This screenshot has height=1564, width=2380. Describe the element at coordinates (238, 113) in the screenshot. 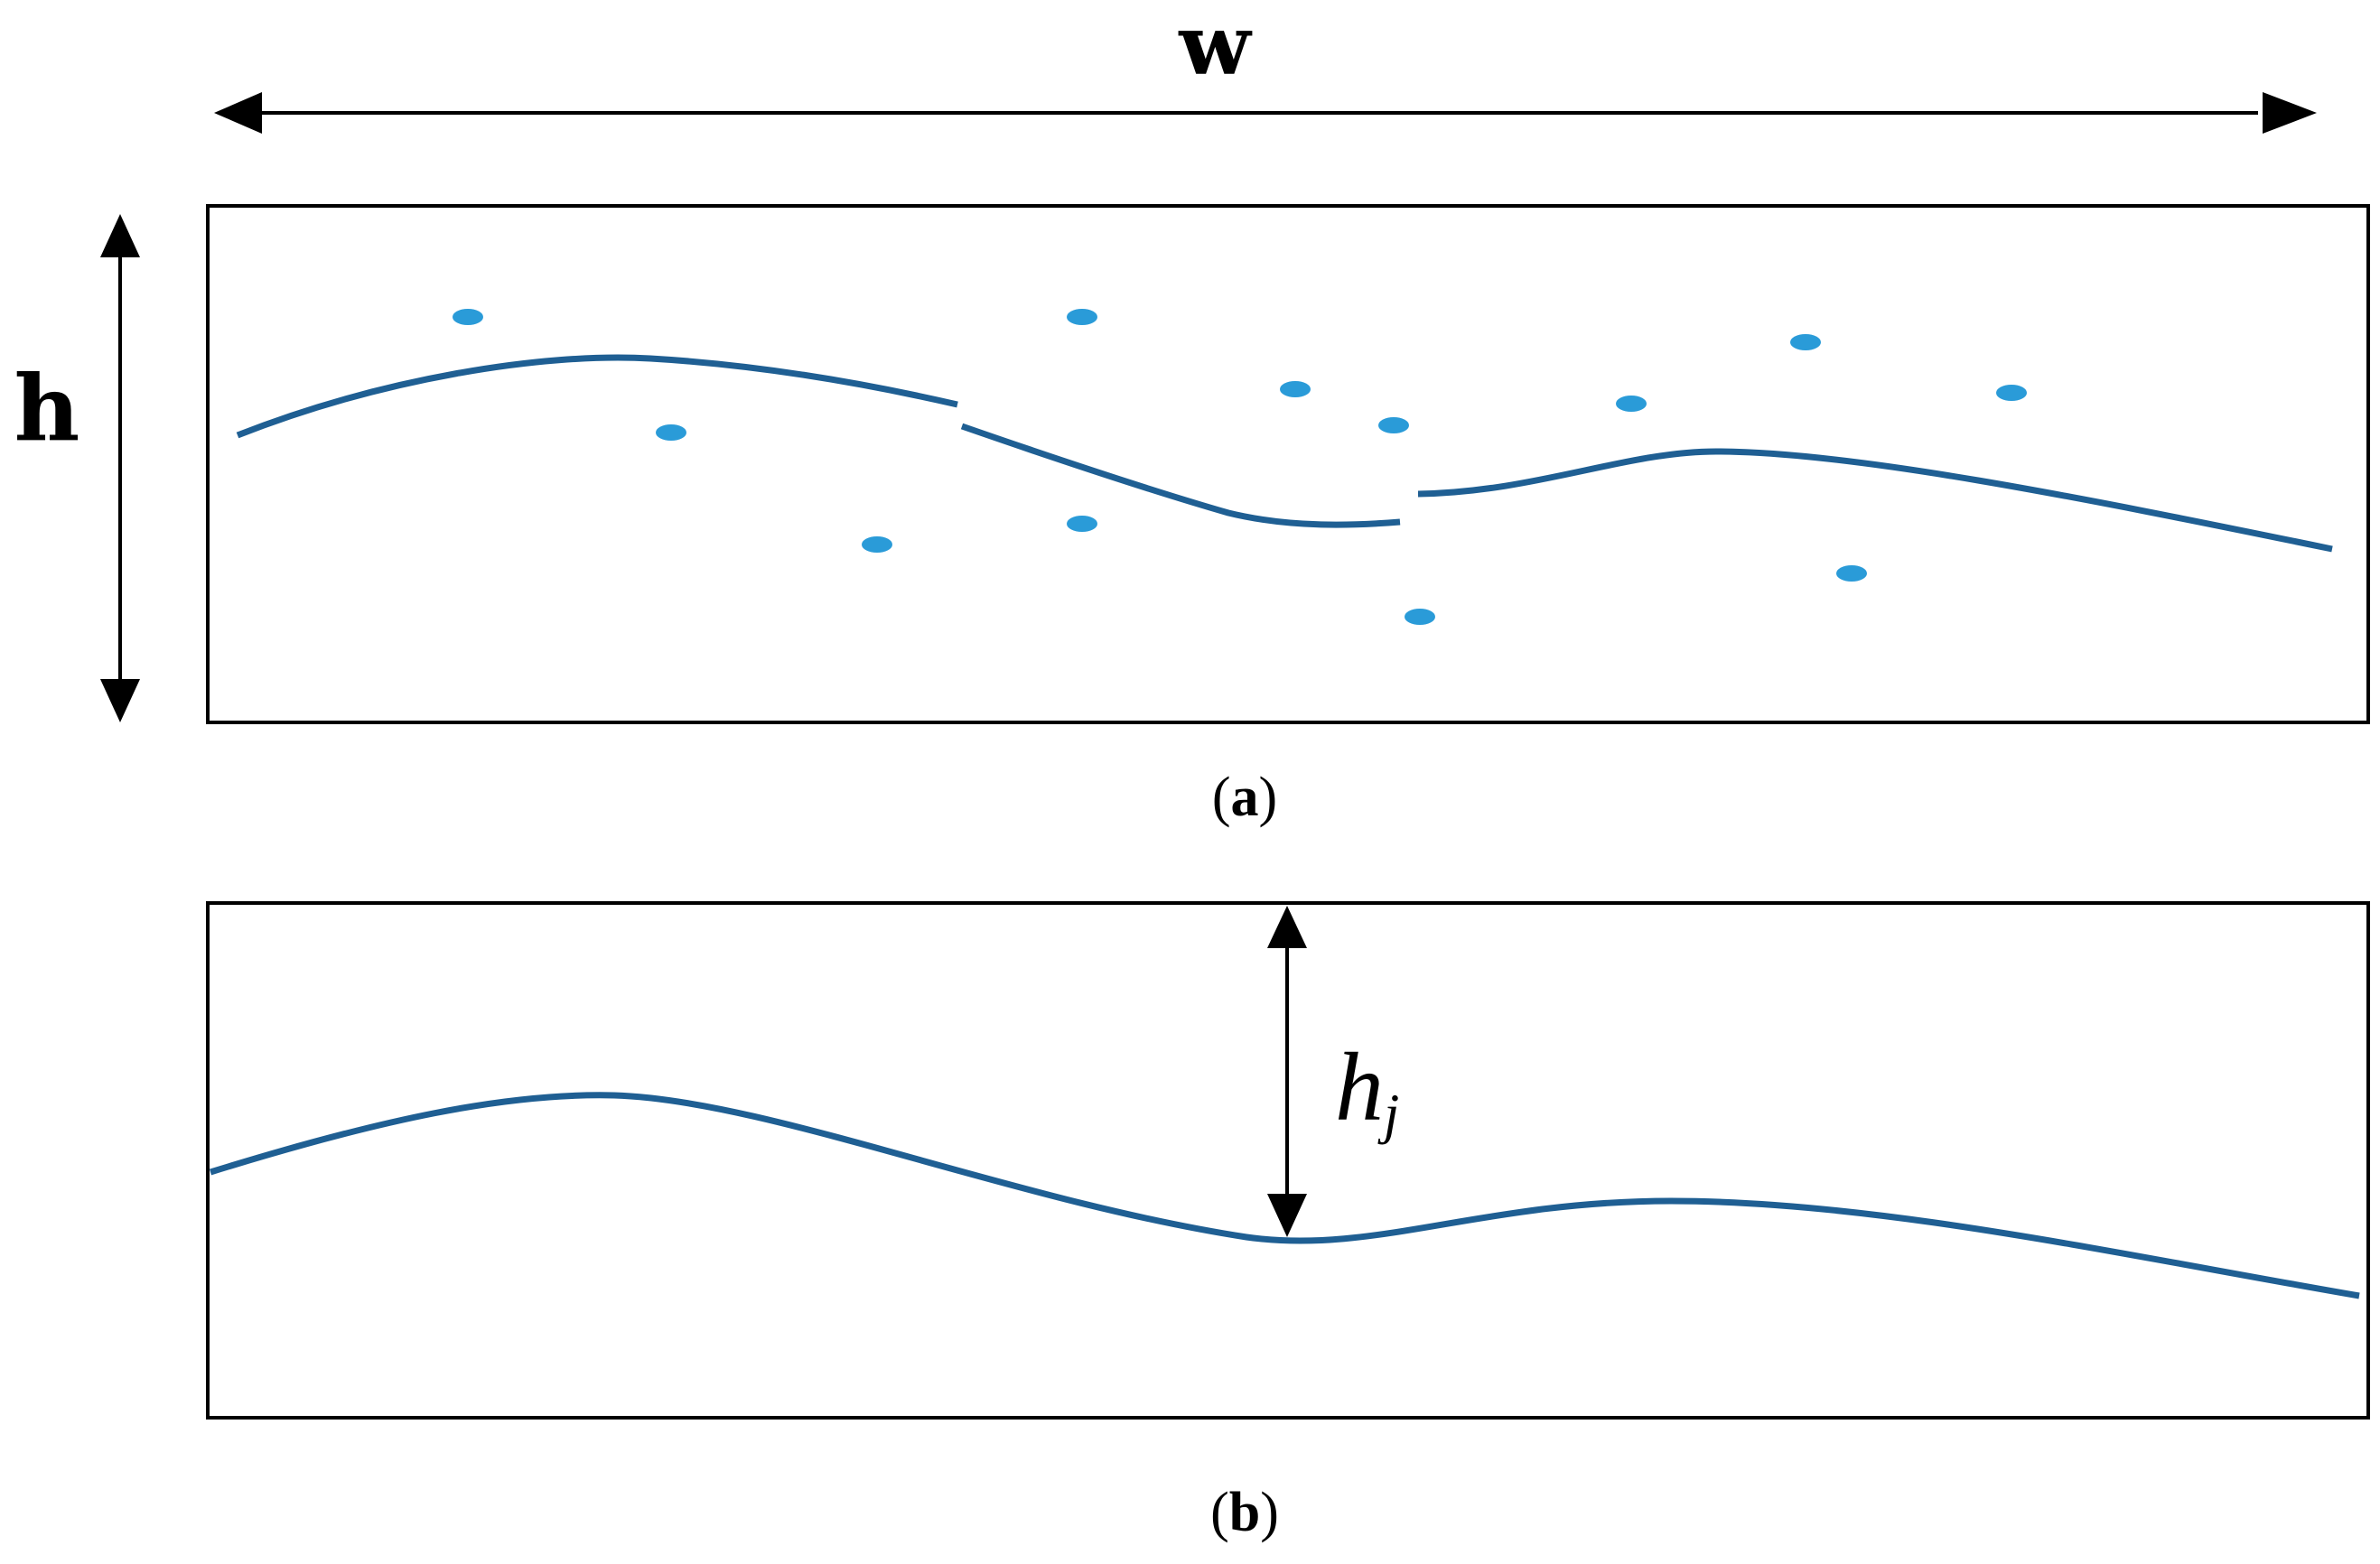

I see `width-arrow-left-head` at that location.